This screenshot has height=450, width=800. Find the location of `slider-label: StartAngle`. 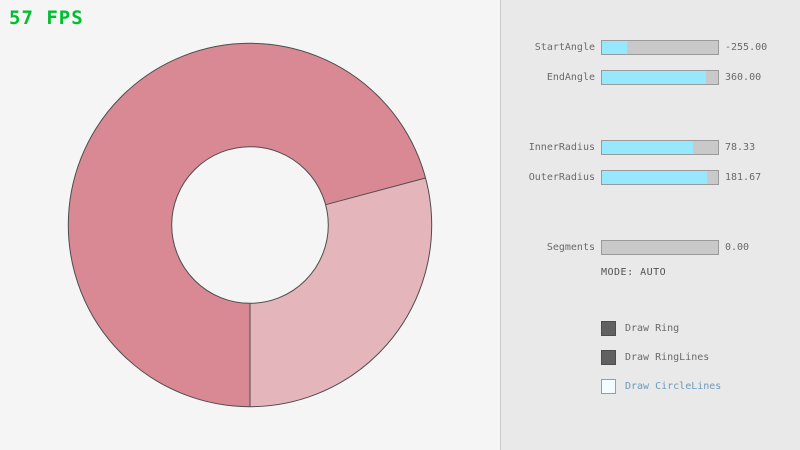

slider-label: StartAngle is located at coordinates (564, 47).